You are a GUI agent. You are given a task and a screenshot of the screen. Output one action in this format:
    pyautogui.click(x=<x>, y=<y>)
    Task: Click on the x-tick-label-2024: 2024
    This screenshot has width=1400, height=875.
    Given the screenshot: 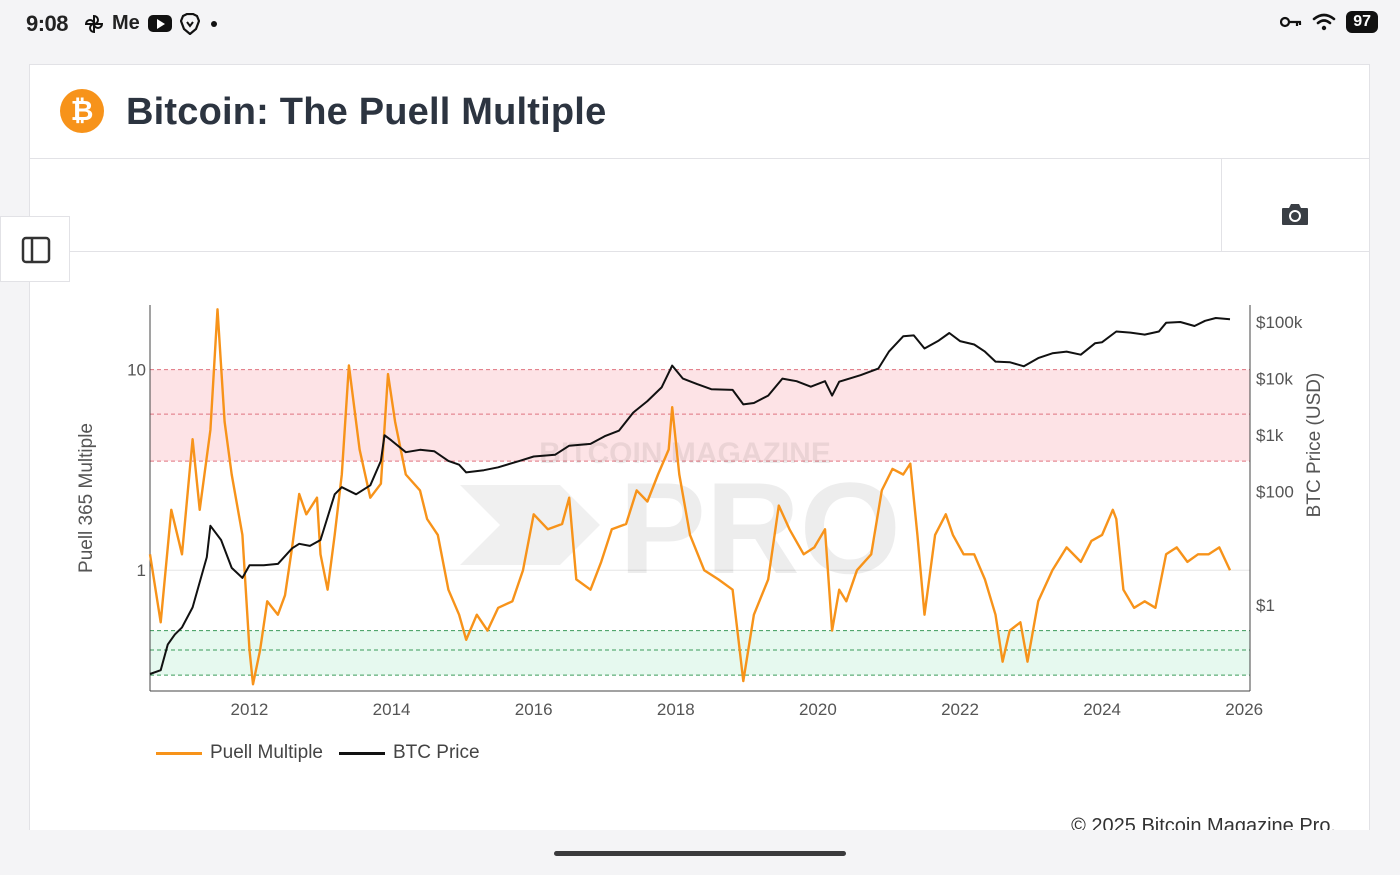 What is the action you would take?
    pyautogui.click(x=1102, y=709)
    